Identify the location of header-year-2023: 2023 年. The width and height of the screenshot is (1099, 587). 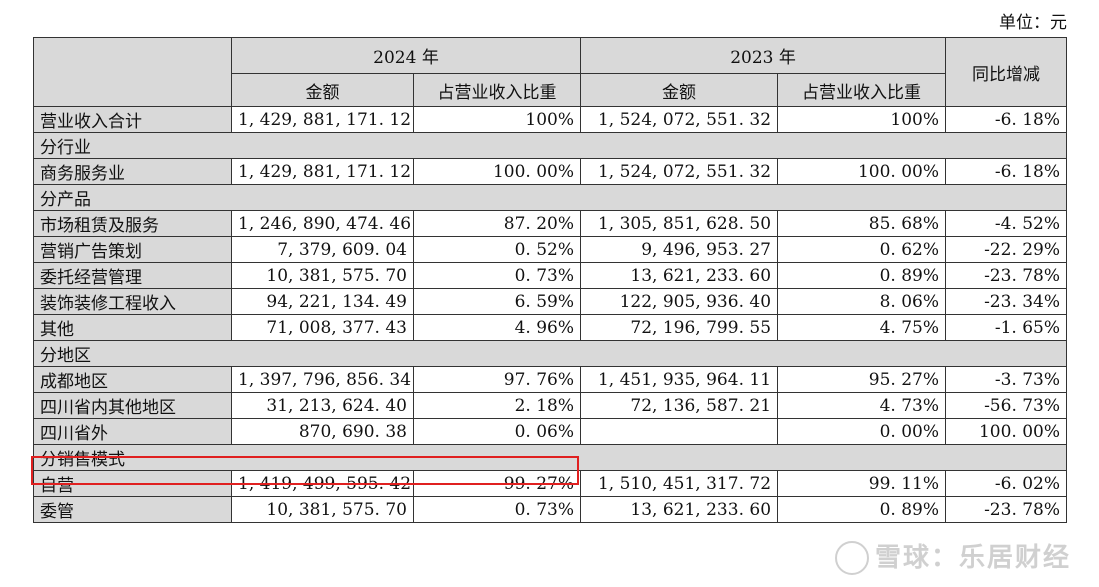
(763, 55).